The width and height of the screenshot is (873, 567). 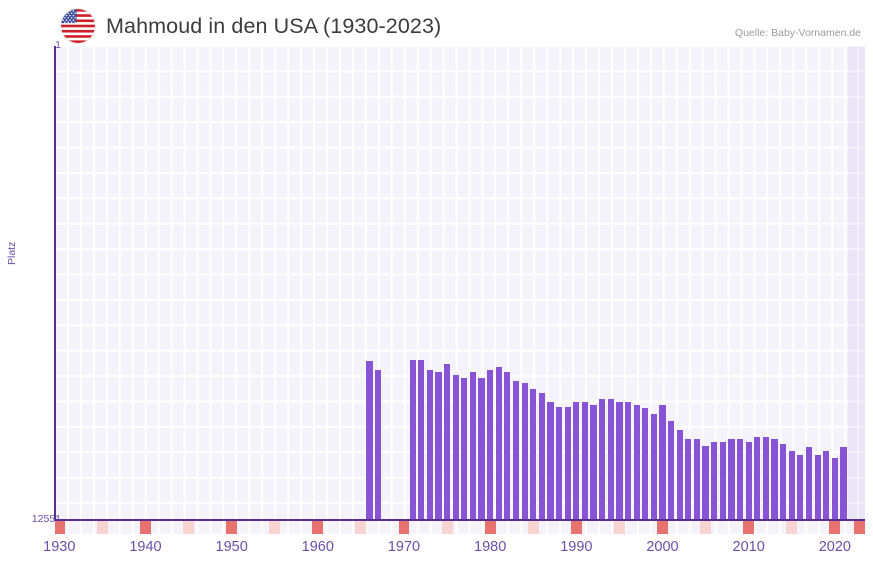 What do you see at coordinates (516, 450) in the screenshot?
I see `bar-1983` at bounding box center [516, 450].